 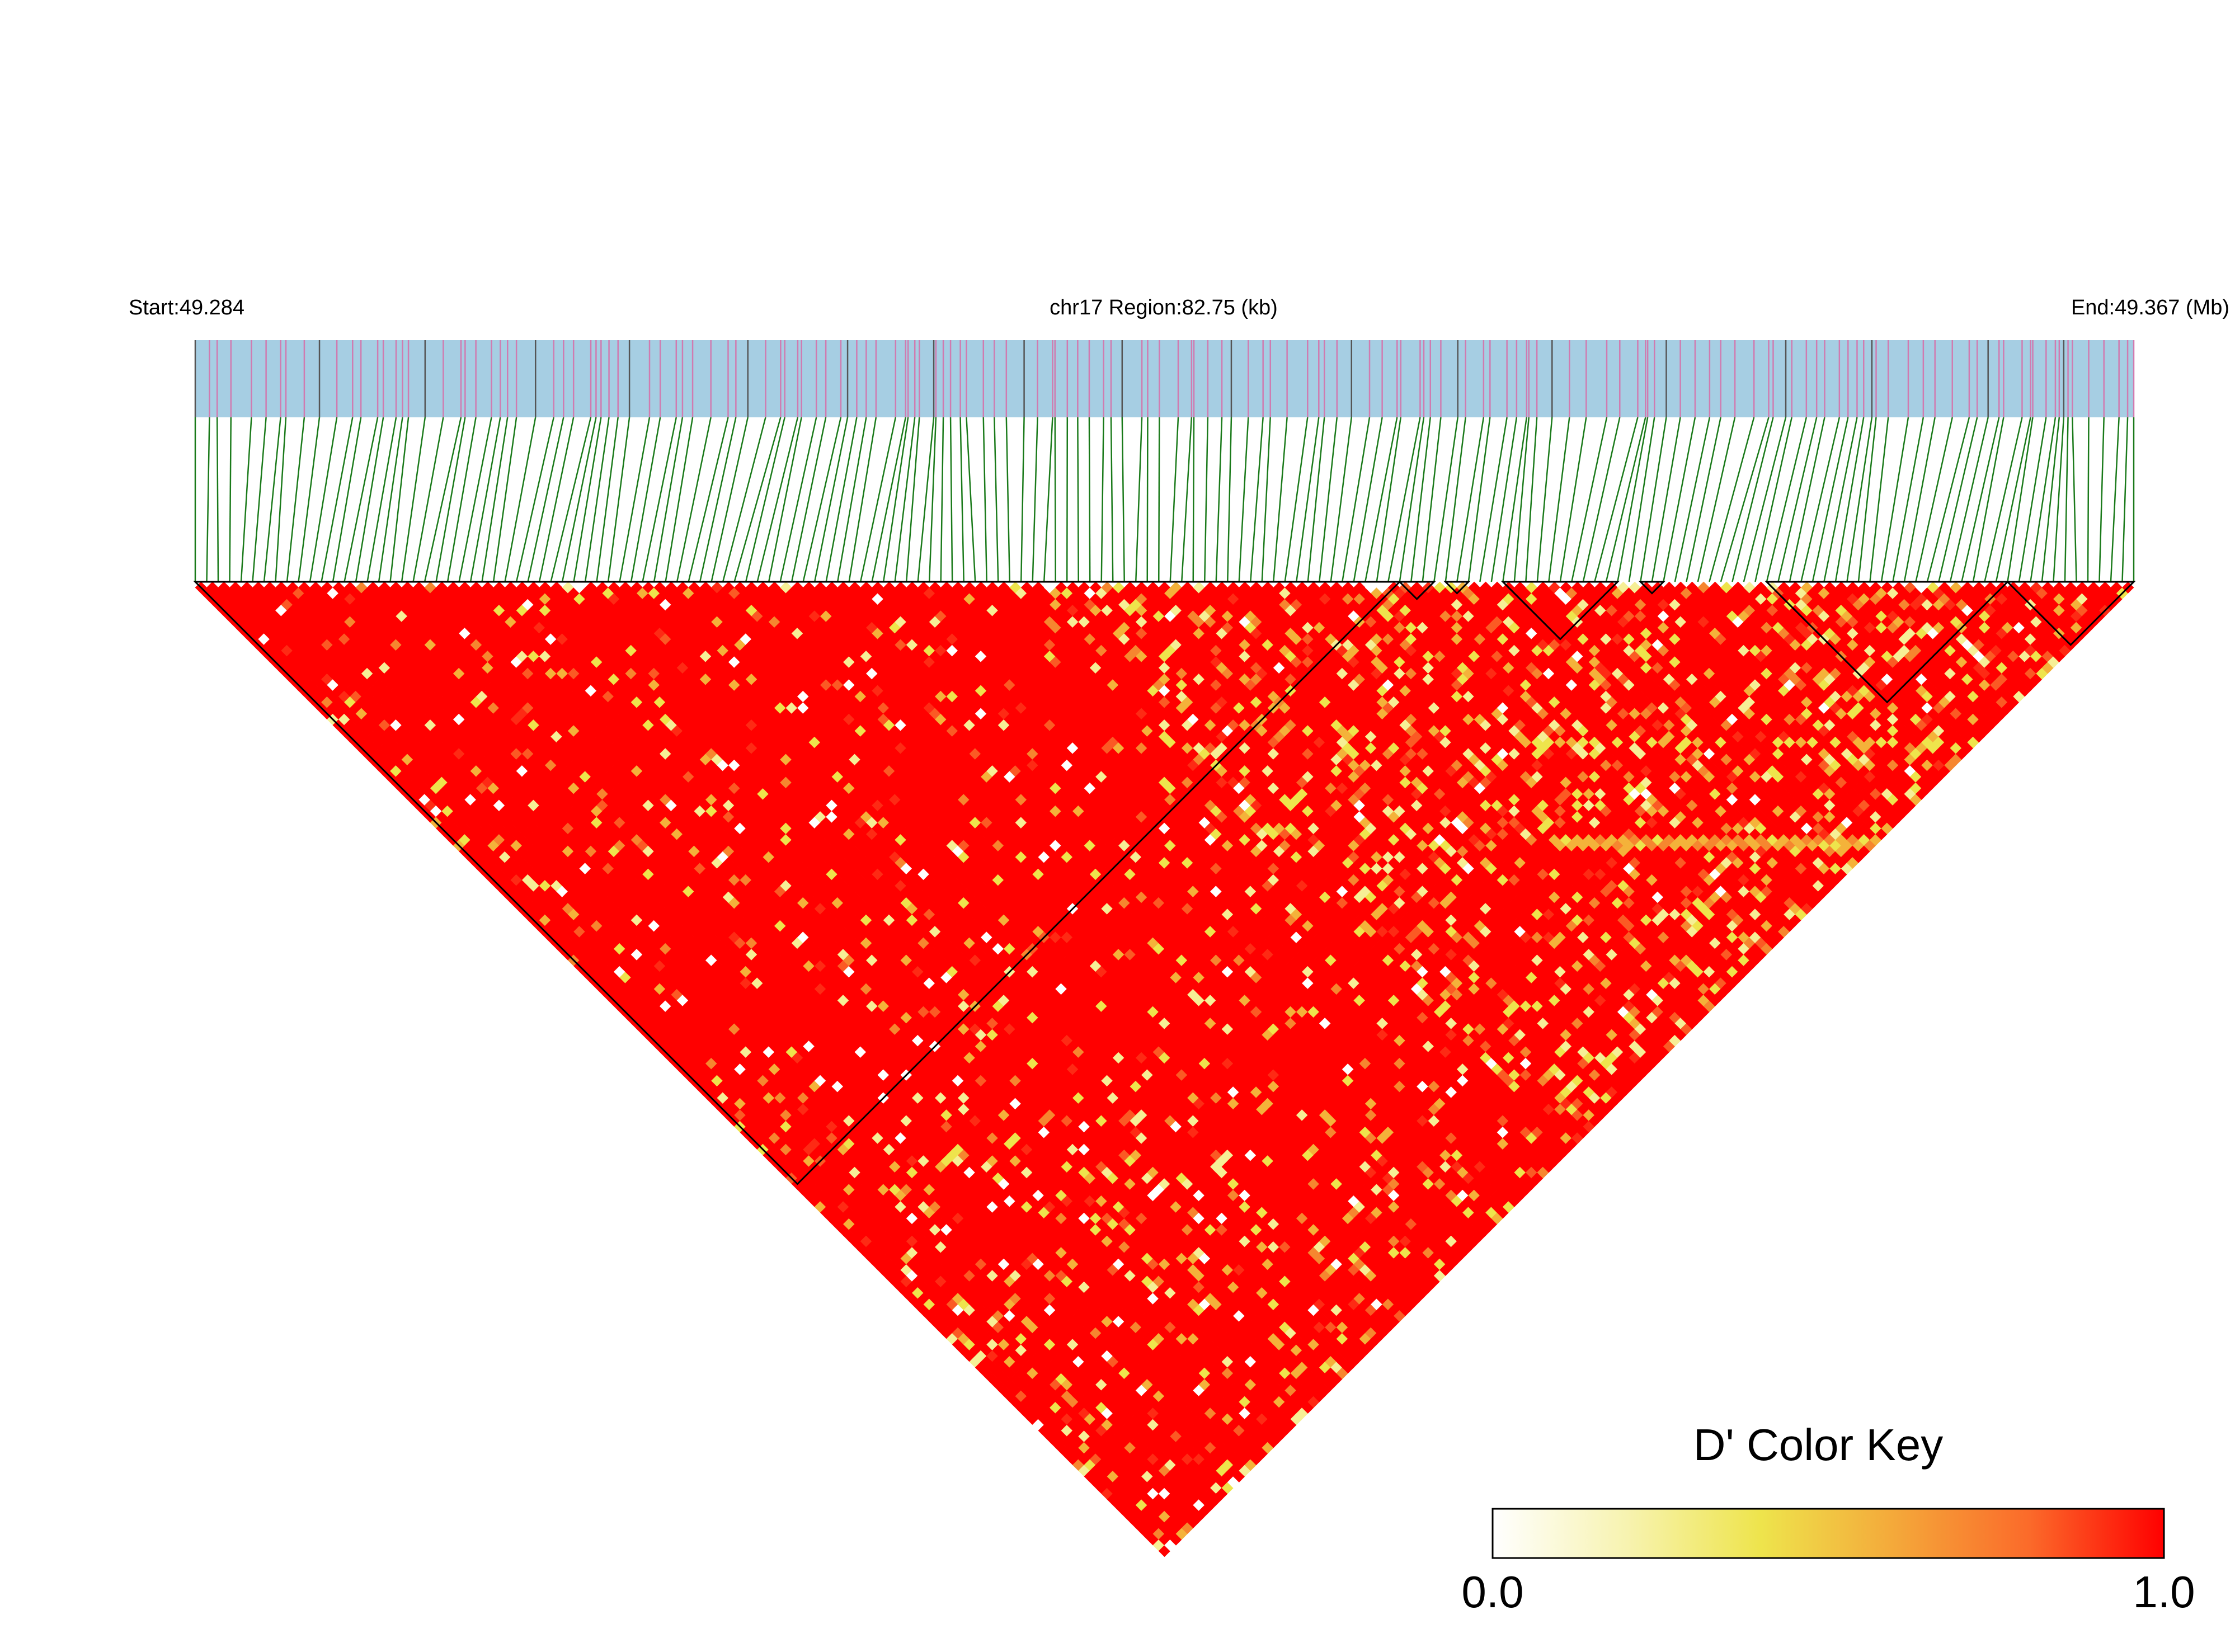 I want to click on genome-track-bar, so click(x=1164, y=379).